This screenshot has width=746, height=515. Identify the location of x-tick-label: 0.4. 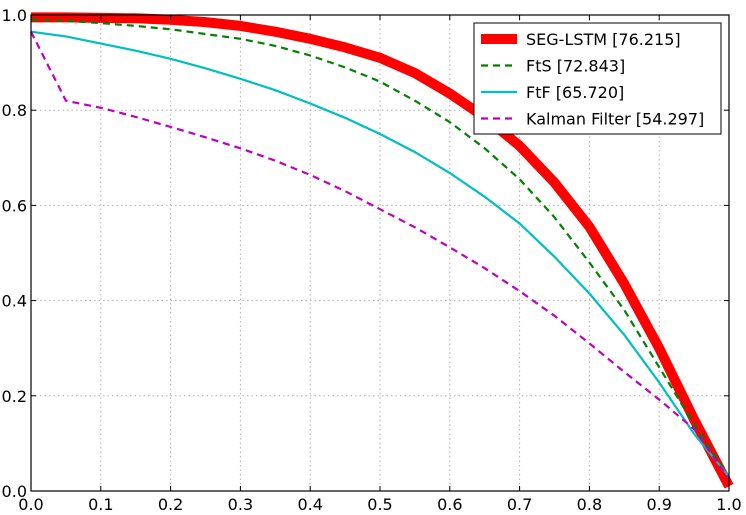
(309, 504).